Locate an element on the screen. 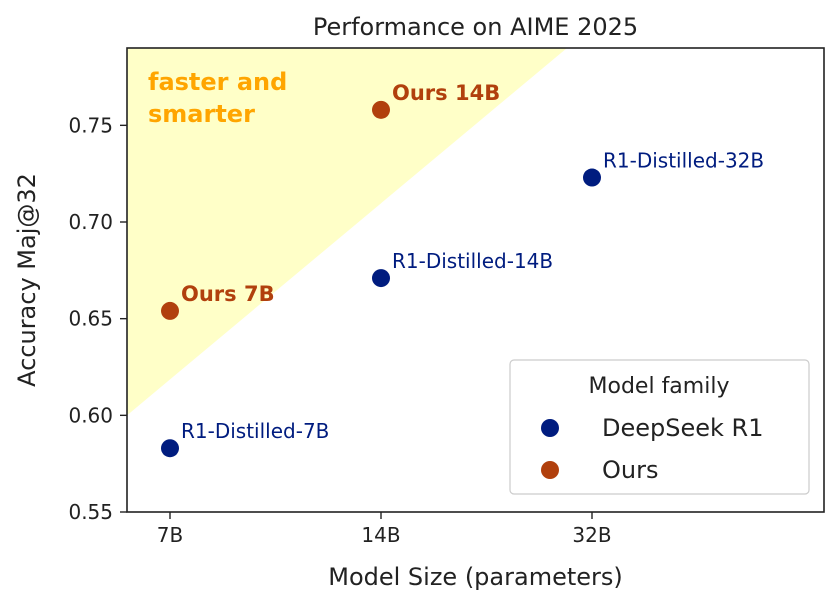 Image resolution: width=839 pixels, height=606 pixels. point-label-ours-14b: Ours 14B is located at coordinates (446, 93).